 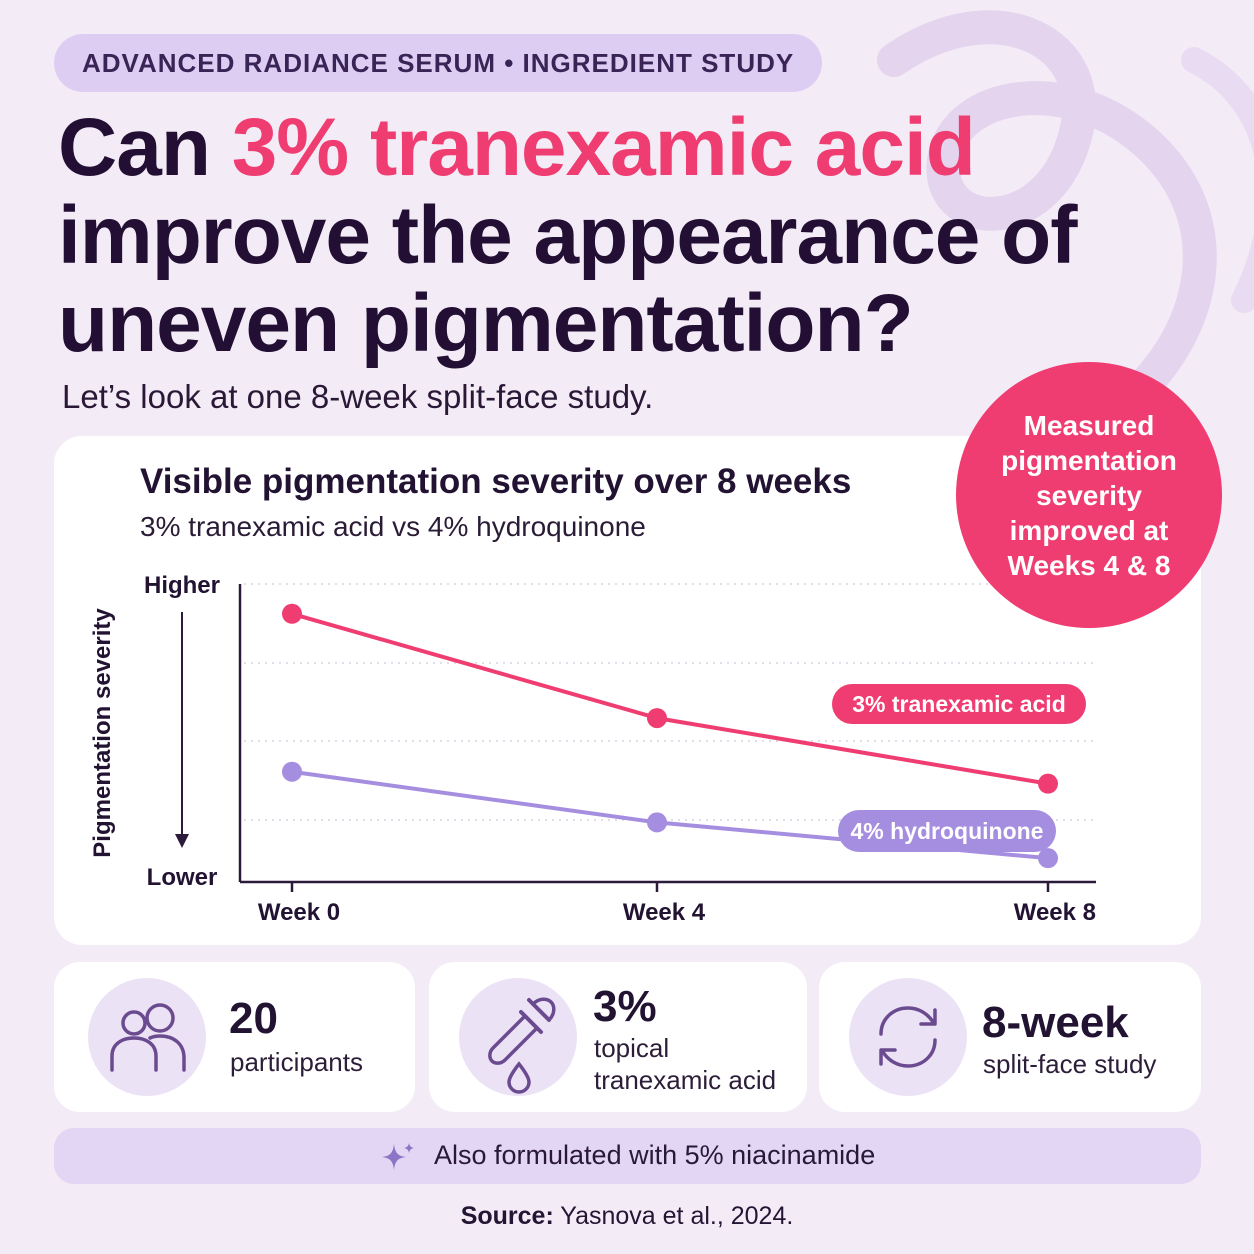 What do you see at coordinates (603, 147) in the screenshot?
I see `headline-accent: 3% tranexamic acid` at bounding box center [603, 147].